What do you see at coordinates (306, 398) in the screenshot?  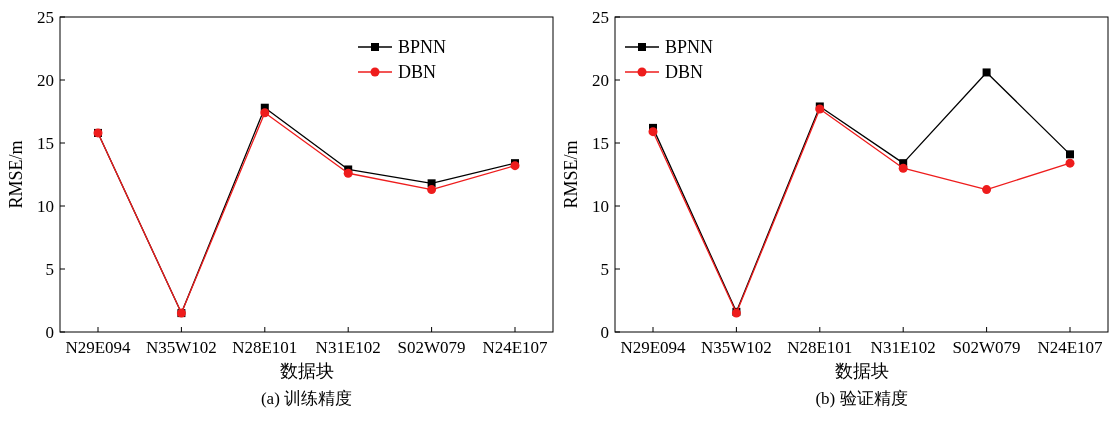 I see `text: (a) 训练精度` at bounding box center [306, 398].